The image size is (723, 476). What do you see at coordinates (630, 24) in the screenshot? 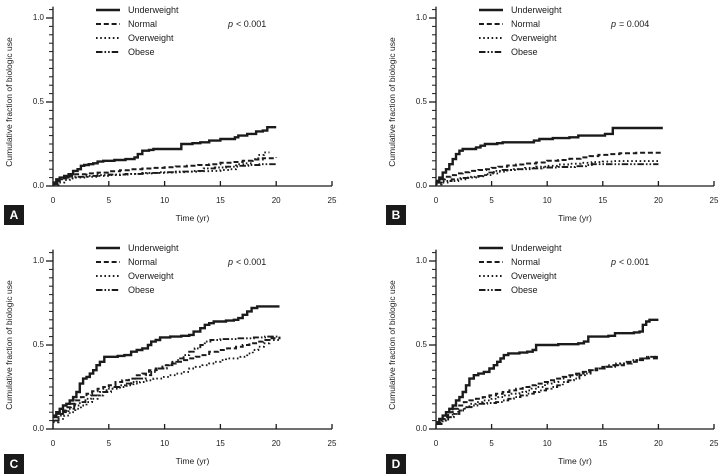
I see `p-value: p = 0.004` at bounding box center [630, 24].